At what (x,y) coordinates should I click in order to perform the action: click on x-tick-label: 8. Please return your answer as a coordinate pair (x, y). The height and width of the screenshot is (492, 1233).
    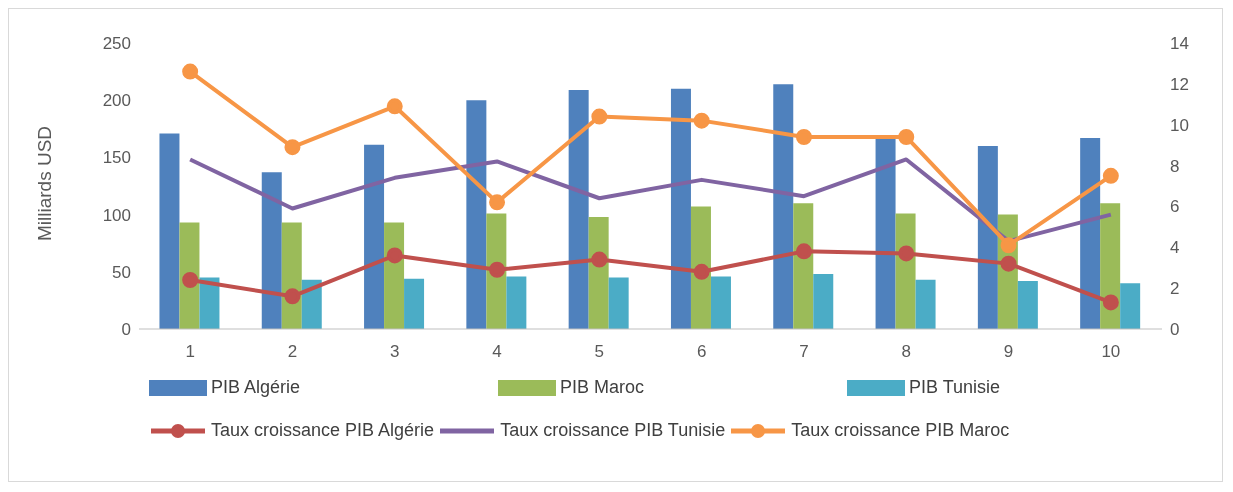
    Looking at the image, I should click on (906, 352).